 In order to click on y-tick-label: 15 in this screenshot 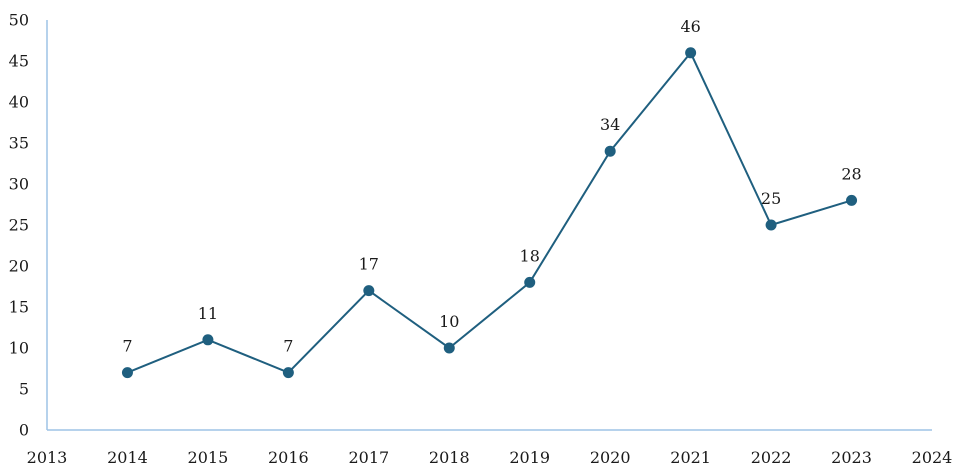, I will do `click(19, 307)`.